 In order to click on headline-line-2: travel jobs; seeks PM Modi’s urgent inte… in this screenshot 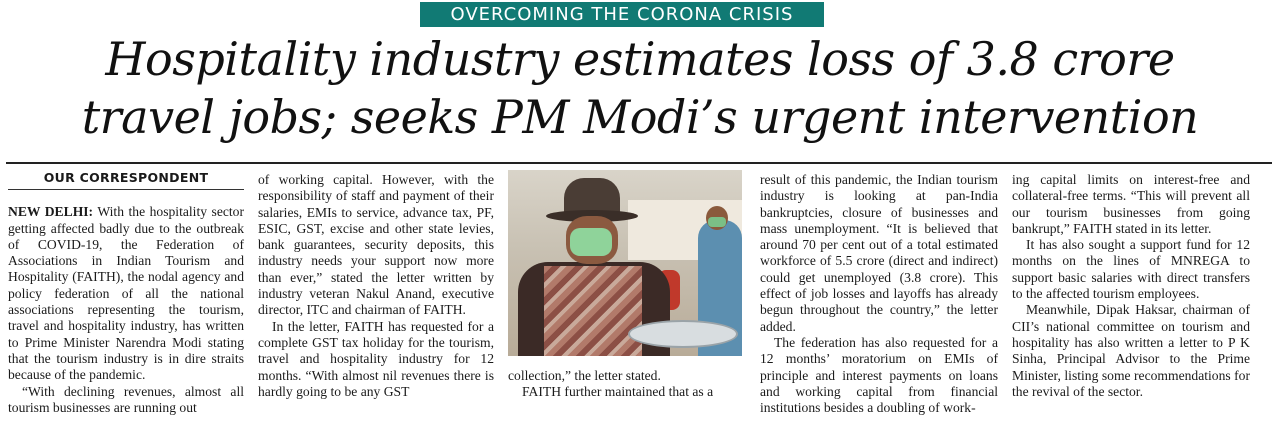, I will do `click(640, 117)`.